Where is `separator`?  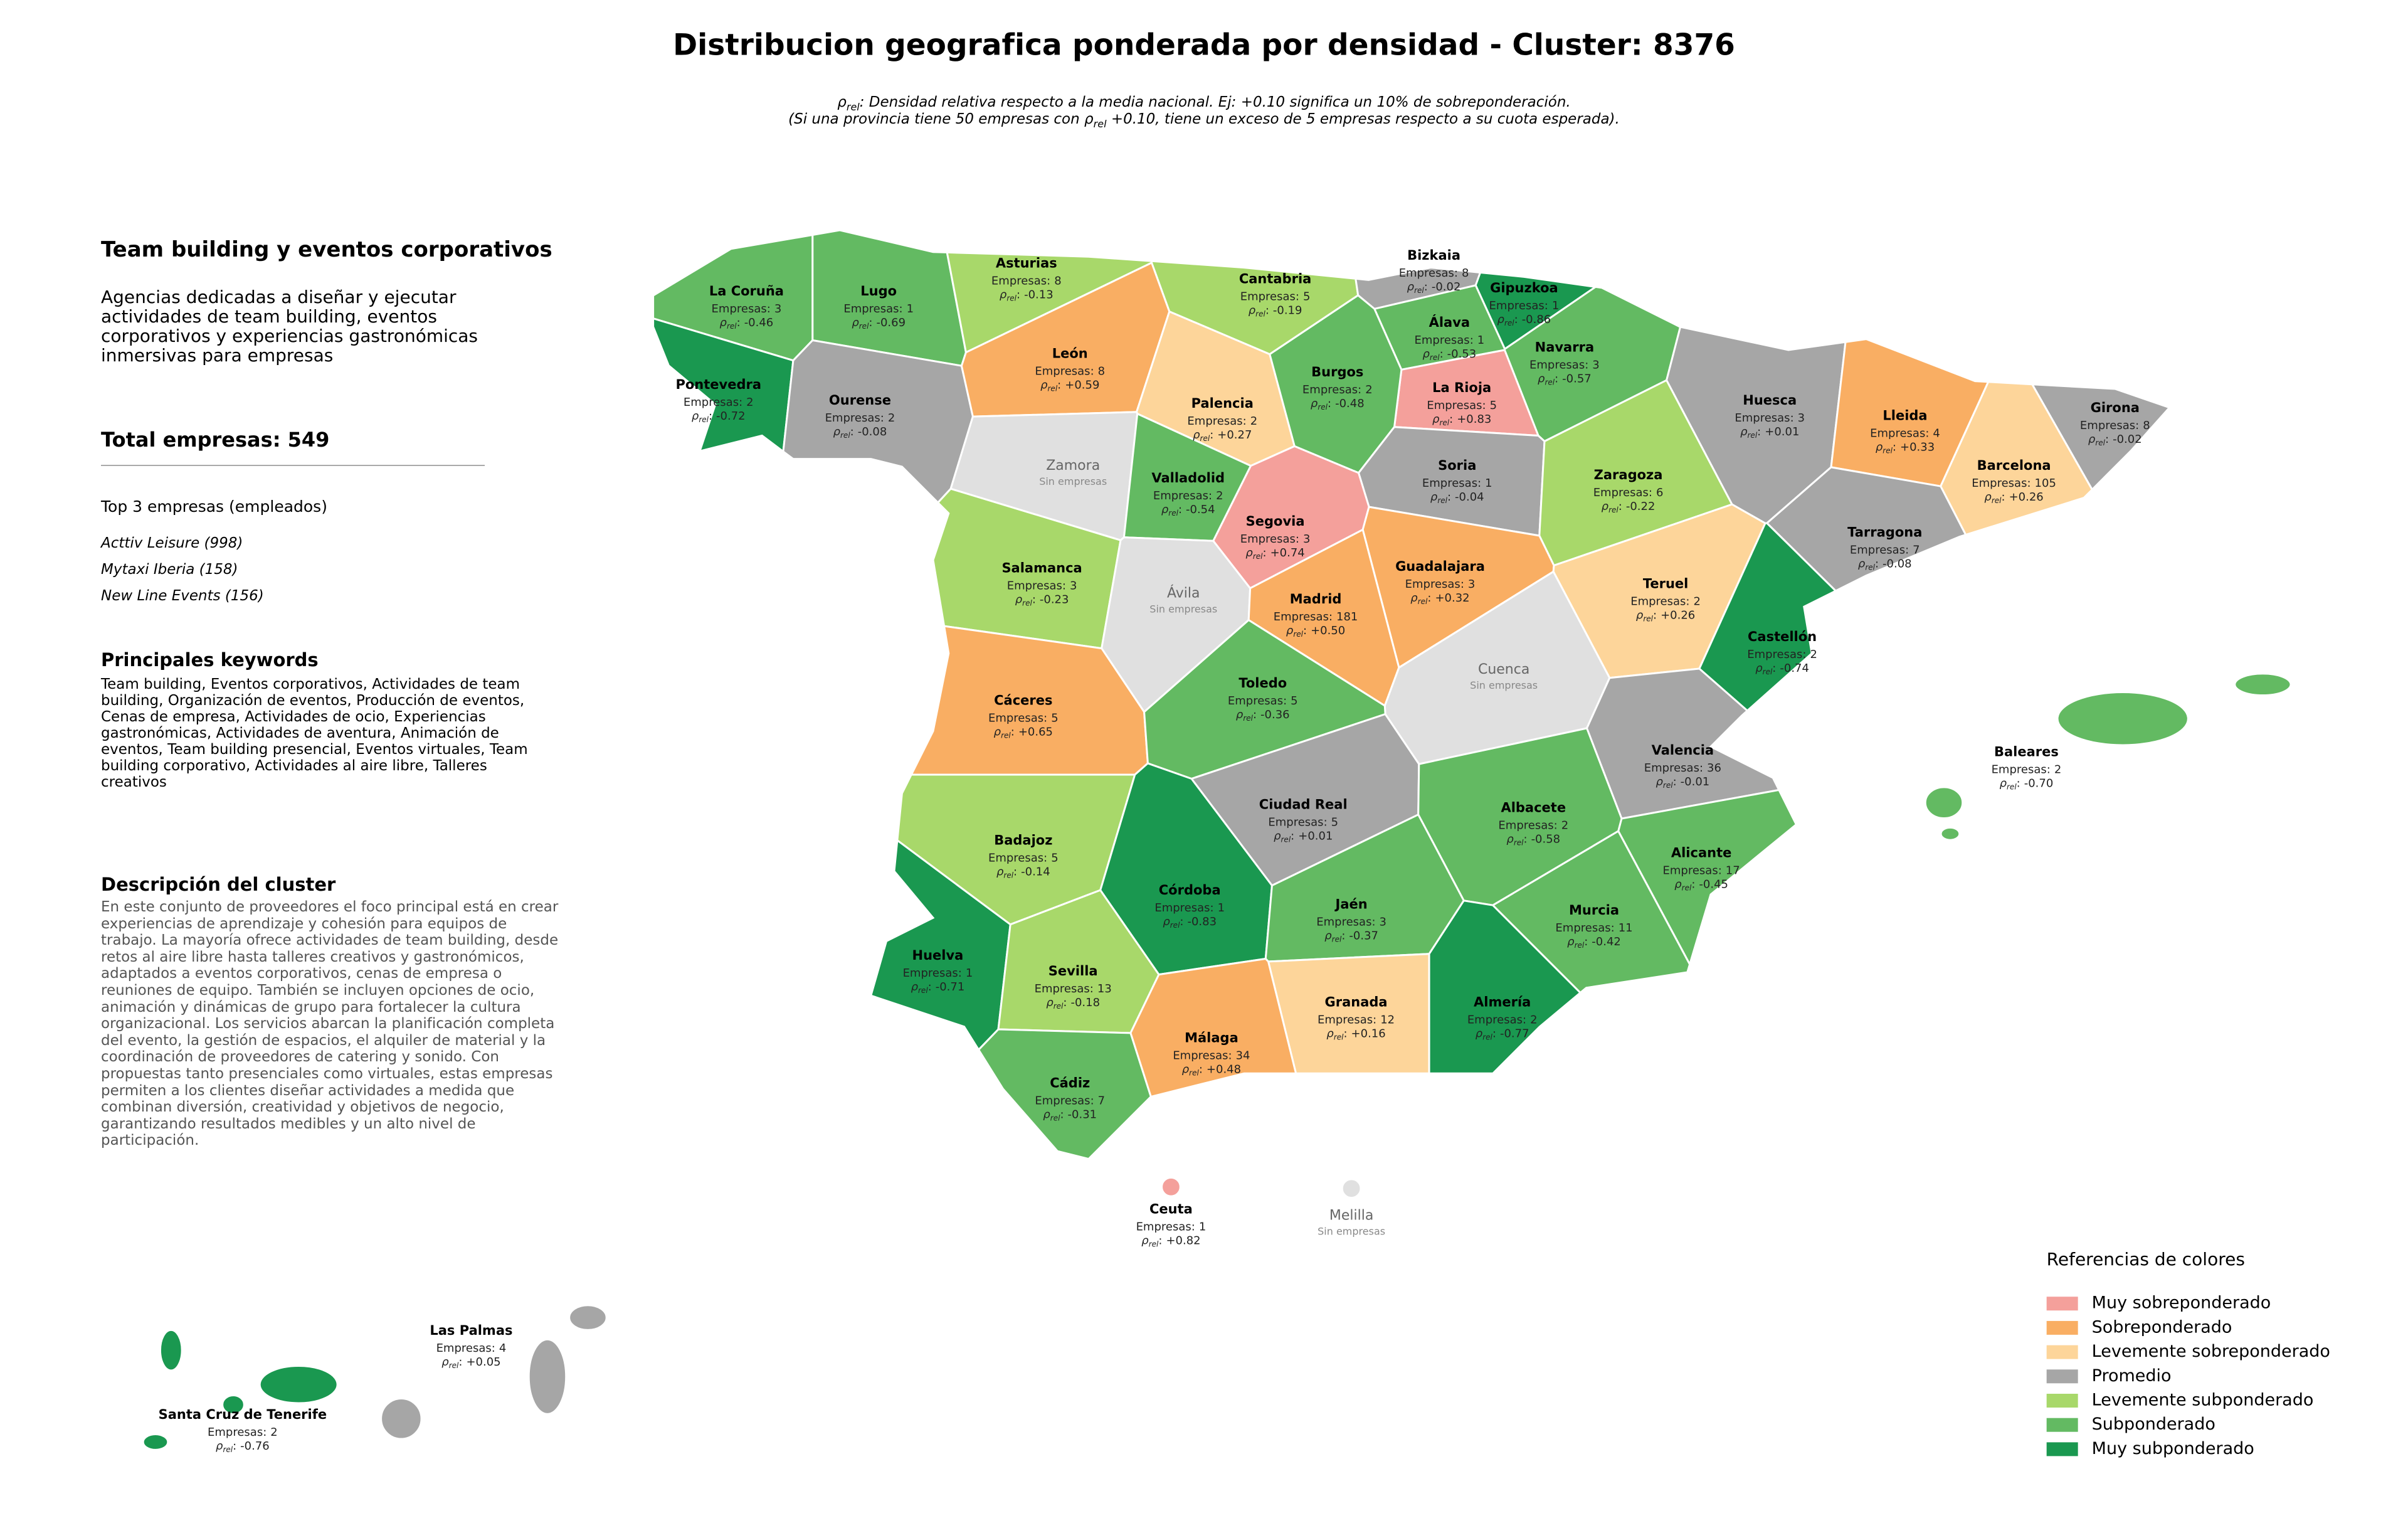
separator is located at coordinates (293, 465).